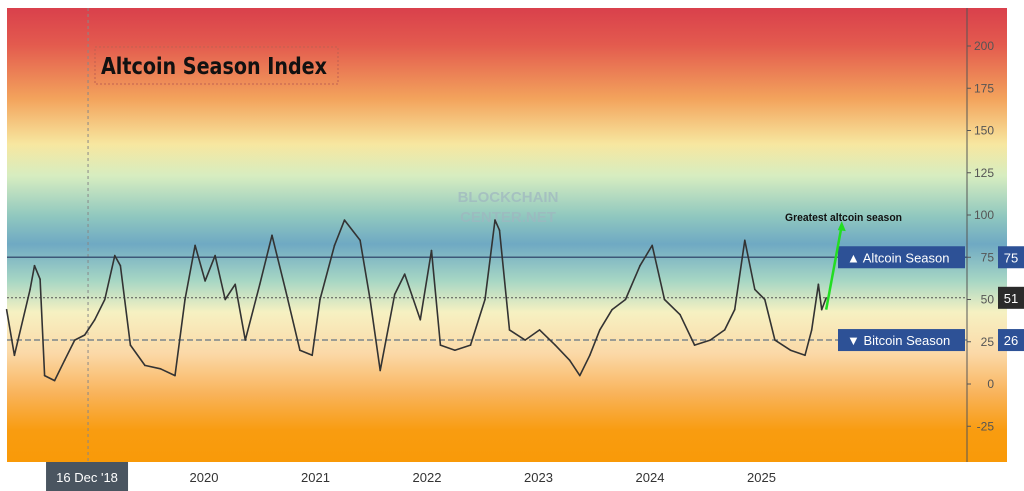 This screenshot has height=491, width=1024. Describe the element at coordinates (990, 384) in the screenshot. I see `y-tick-label: 0` at that location.